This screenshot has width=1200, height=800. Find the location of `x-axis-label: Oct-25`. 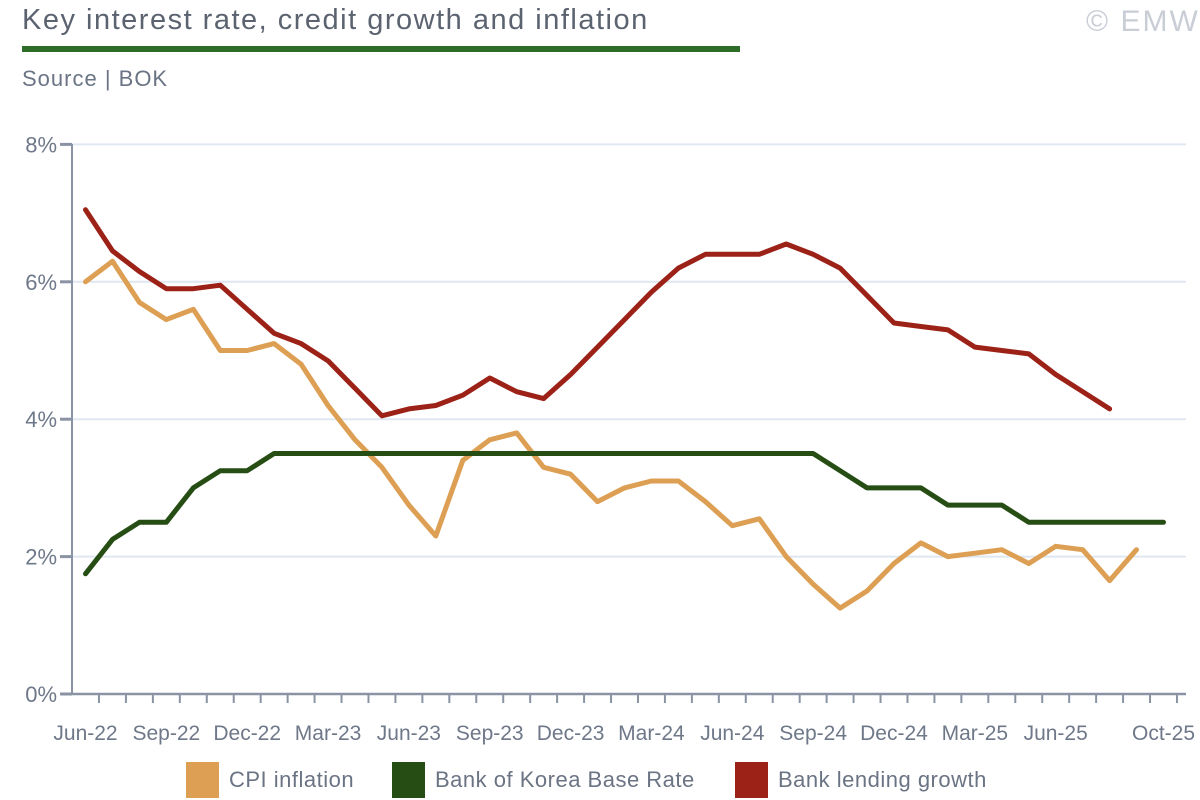

x-axis-label: Oct-25 is located at coordinates (1163, 733).